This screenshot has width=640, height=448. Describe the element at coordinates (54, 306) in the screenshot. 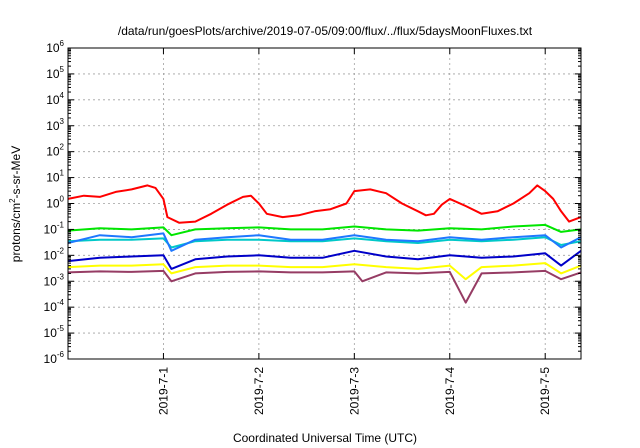

I see `y-tick-label: 10⁻⁴` at that location.